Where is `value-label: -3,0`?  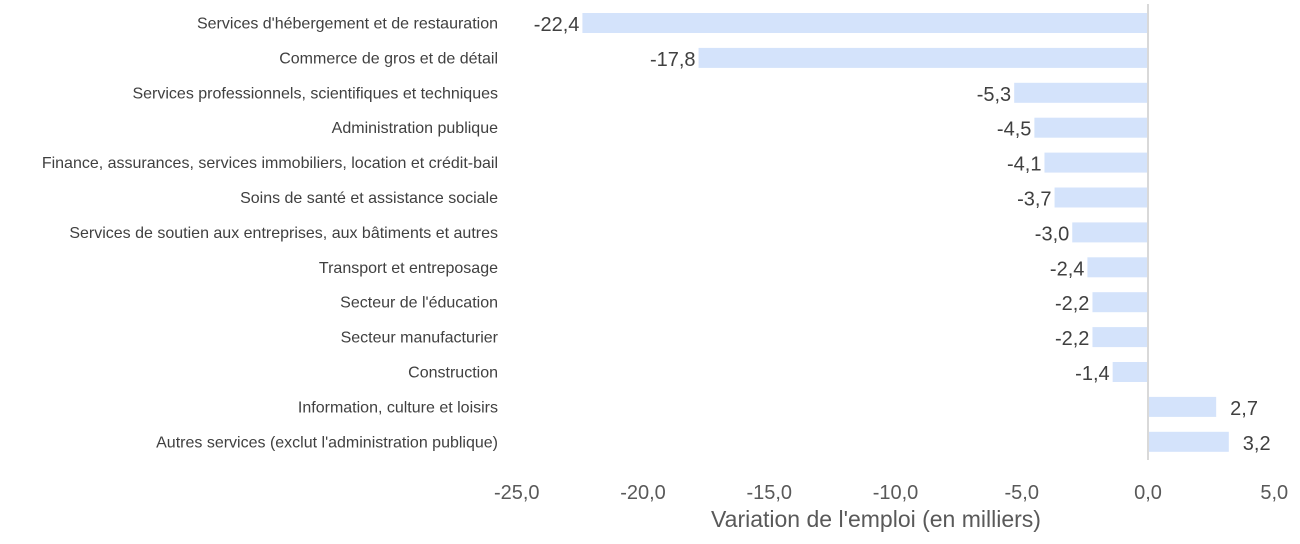
value-label: -3,0 is located at coordinates (1052, 234).